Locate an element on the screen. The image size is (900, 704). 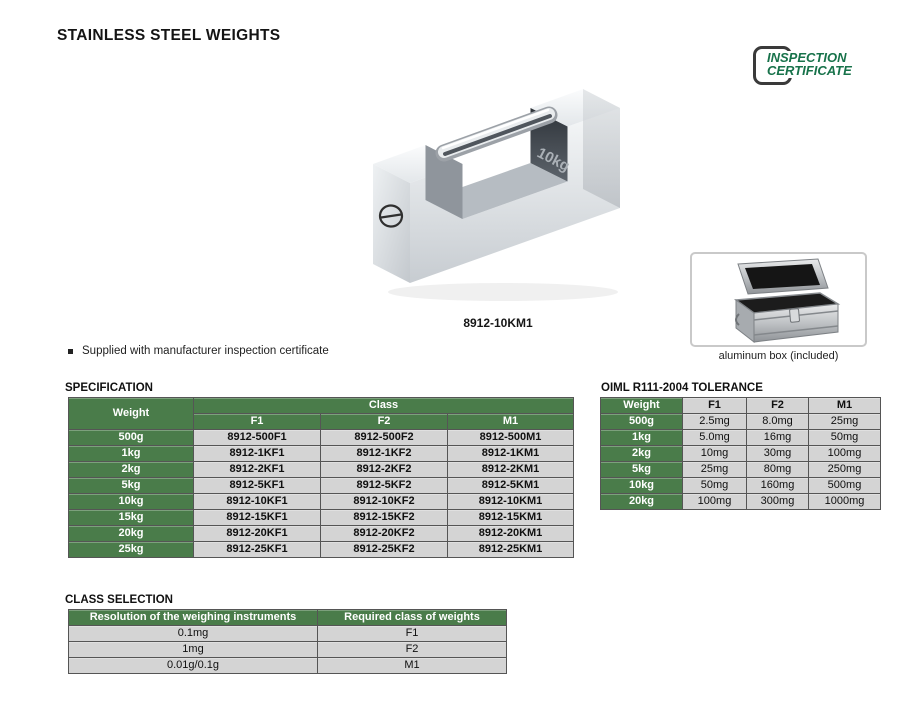
cell: 8912-10KM1 is located at coordinates (510, 501).